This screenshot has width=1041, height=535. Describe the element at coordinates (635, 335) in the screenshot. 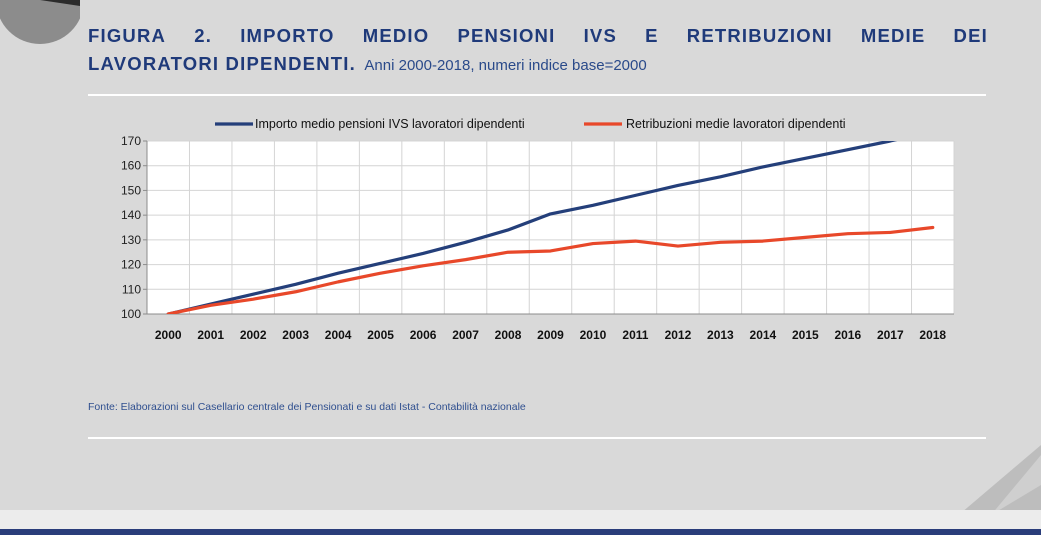

I see `x-tick-label: 2011` at that location.